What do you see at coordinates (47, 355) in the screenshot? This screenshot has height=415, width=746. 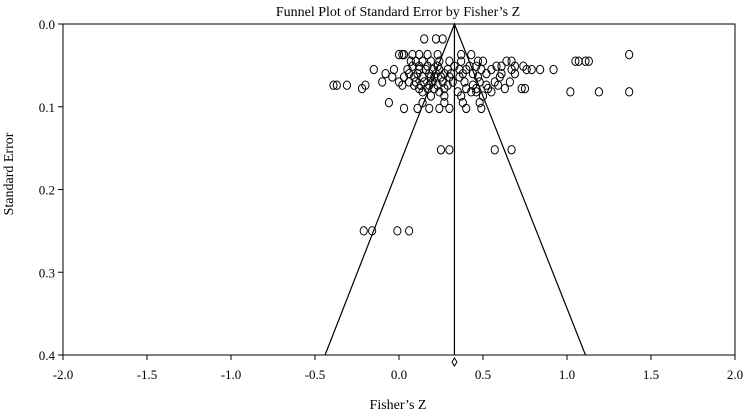 I see `y-tick-label: 0.4` at bounding box center [47, 355].